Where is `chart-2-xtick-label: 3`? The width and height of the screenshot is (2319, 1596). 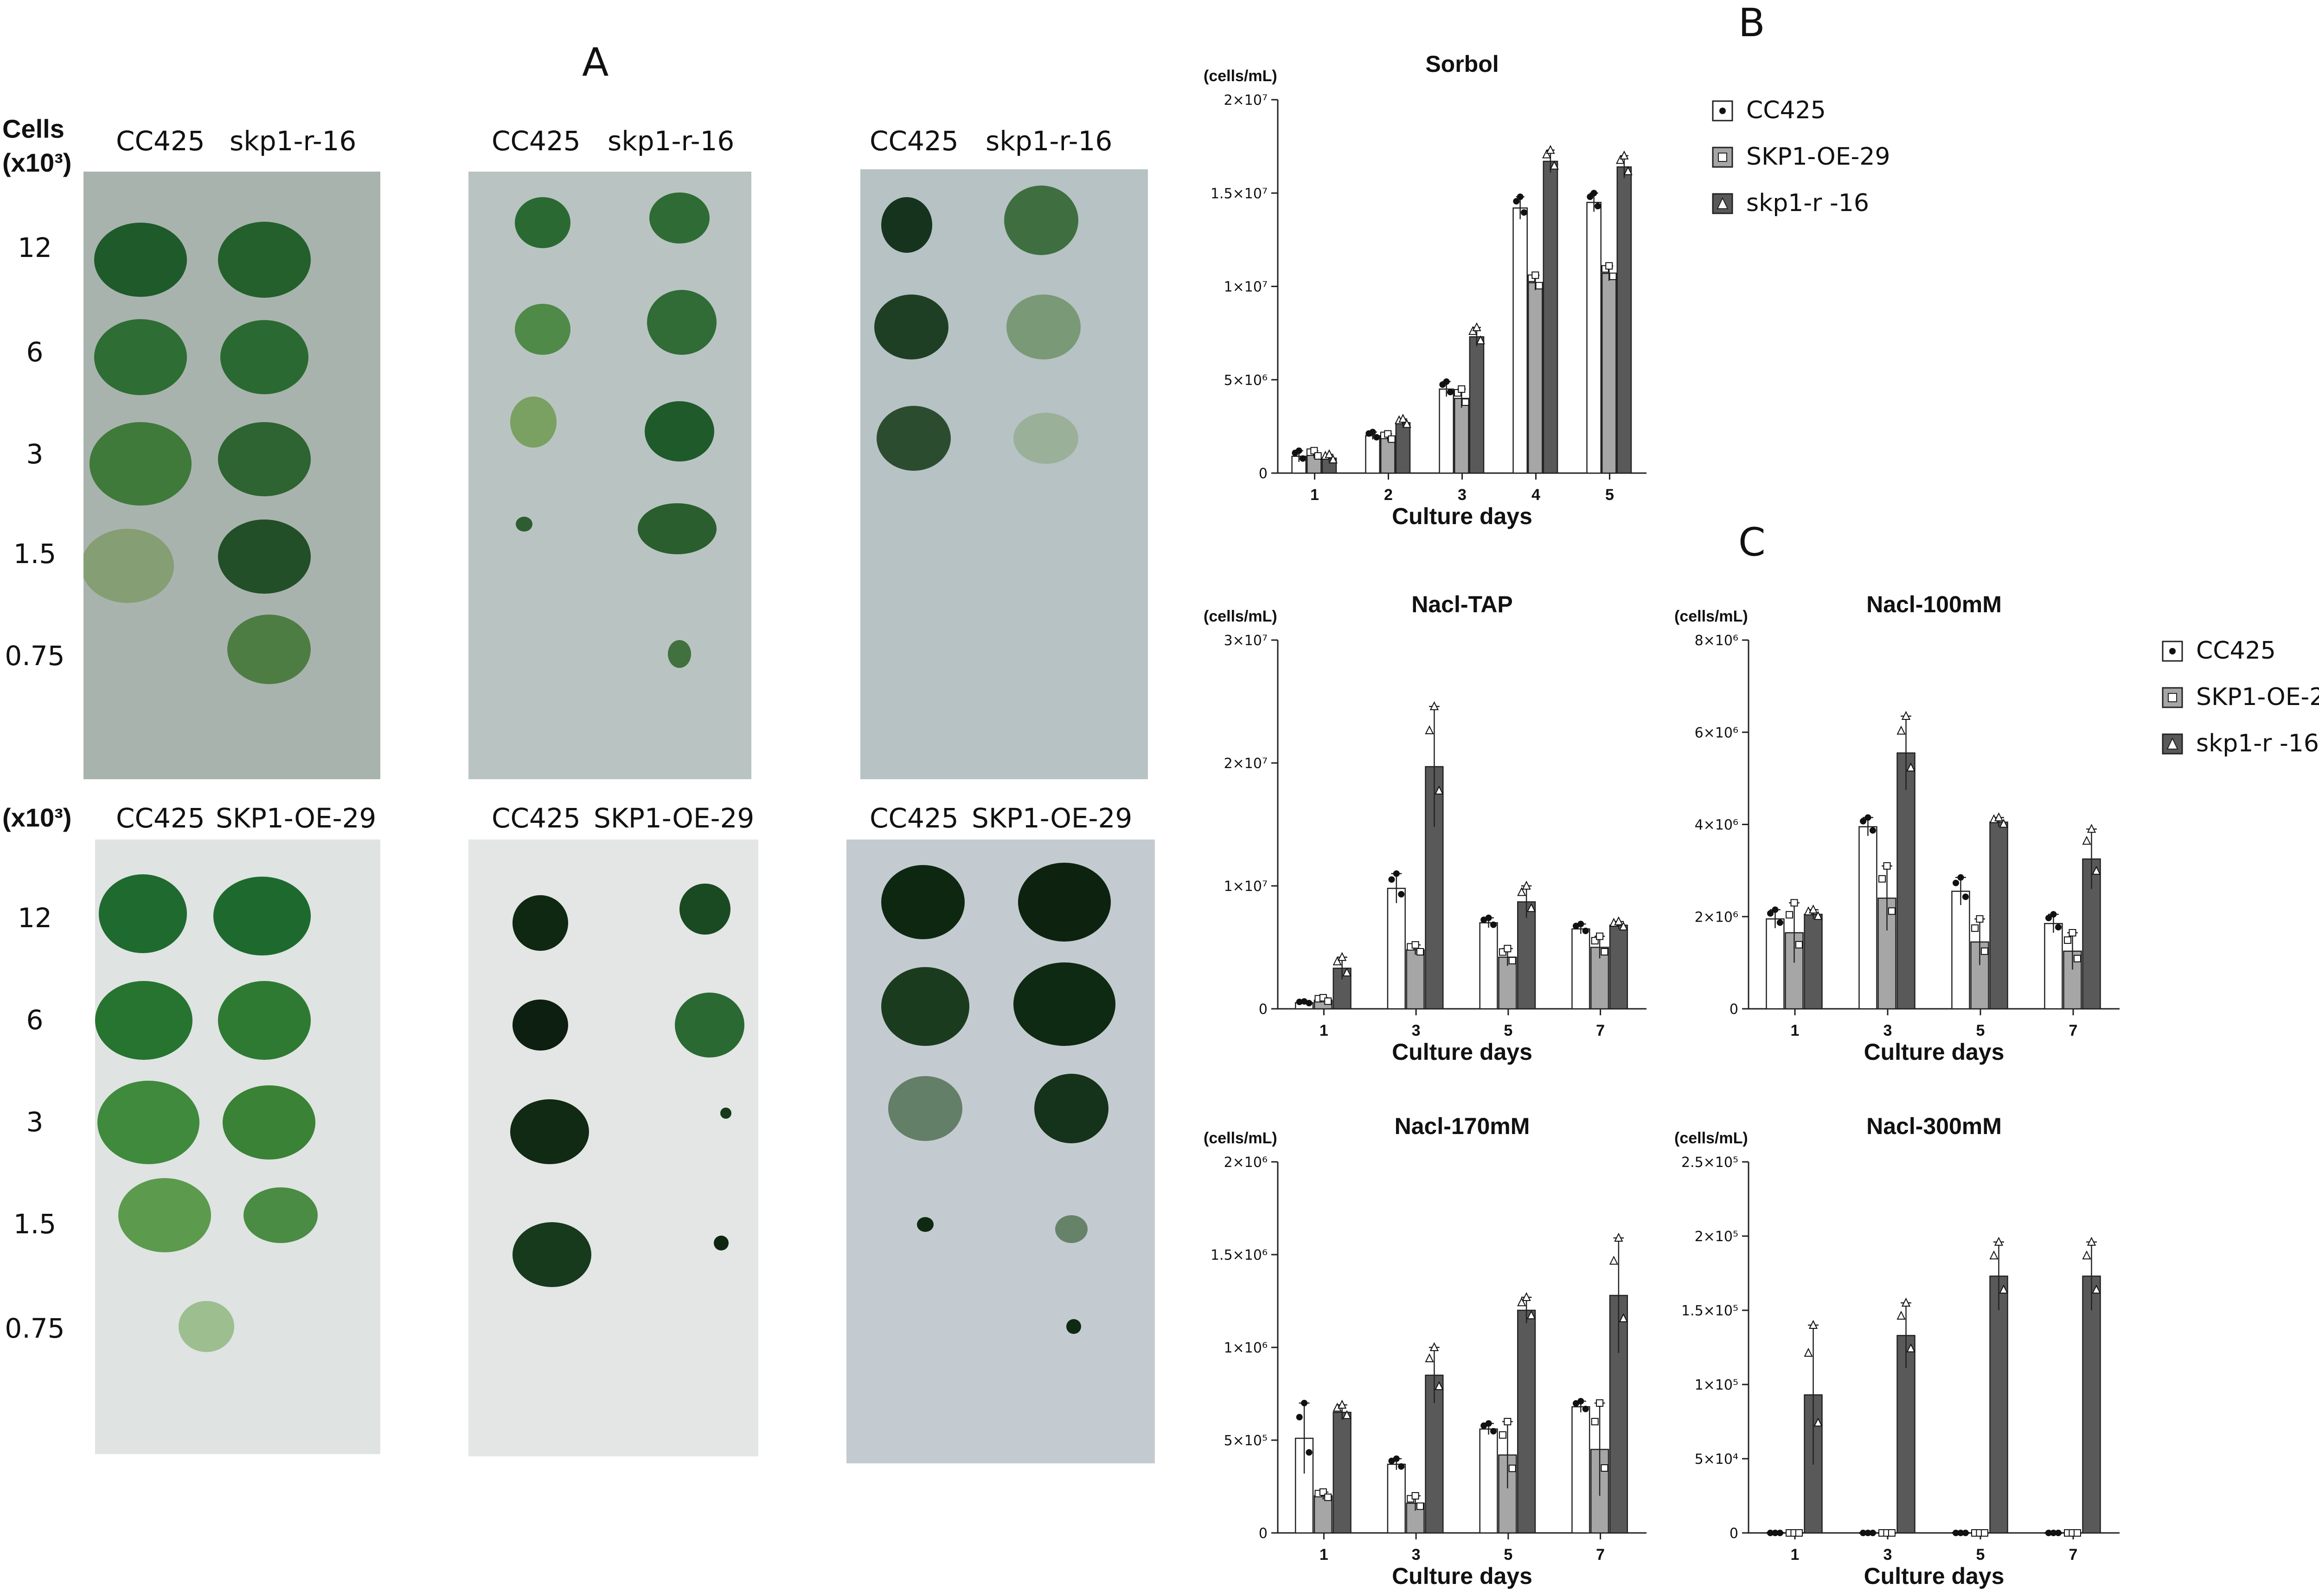
chart-2-xtick-label: 3 is located at coordinates (1416, 1030).